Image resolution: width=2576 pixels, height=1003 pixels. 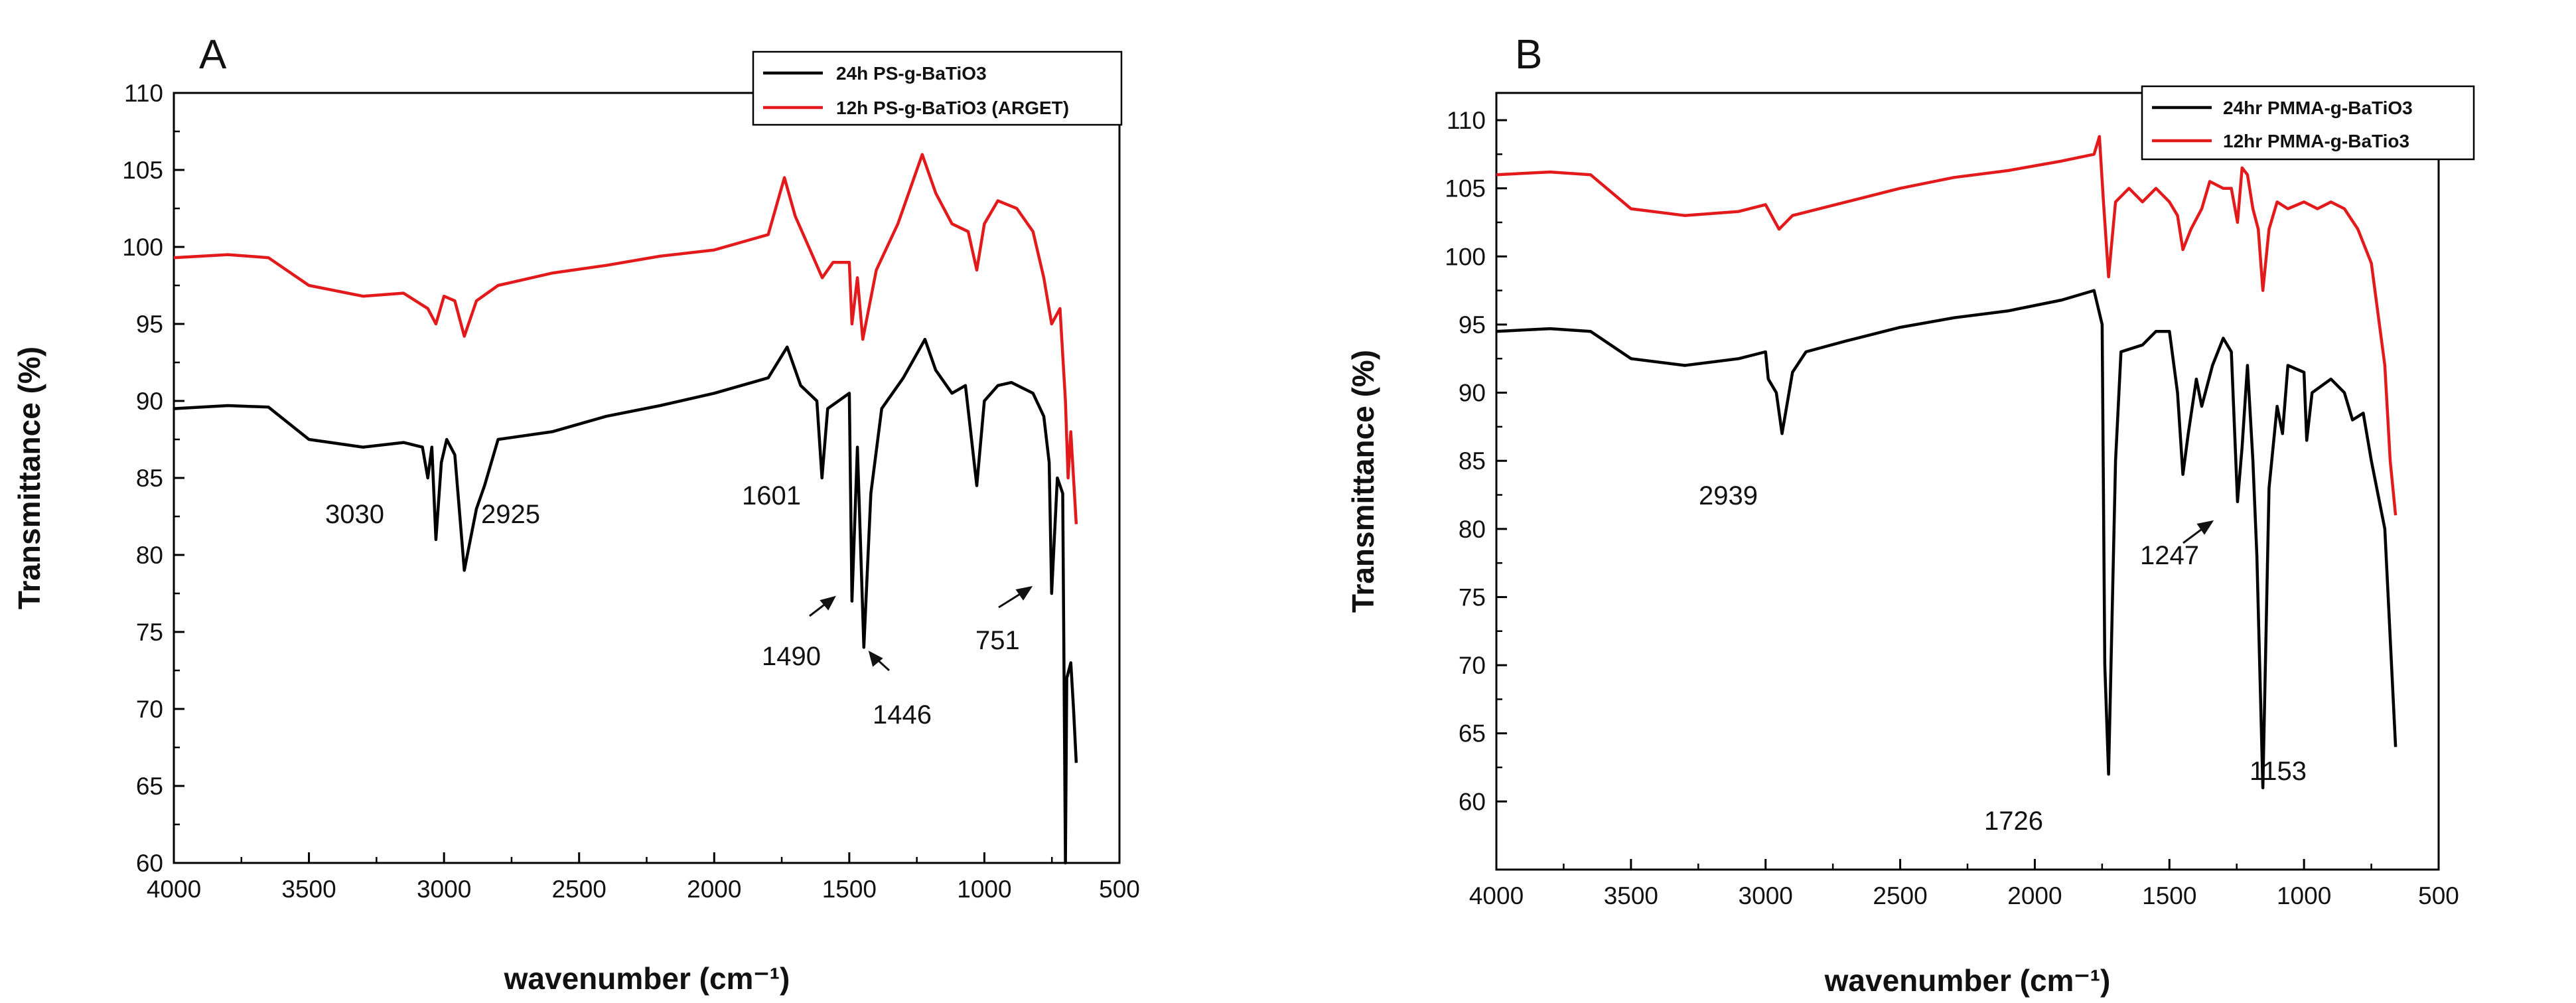 What do you see at coordinates (1529, 55) in the screenshot?
I see `panel-label-b: B` at bounding box center [1529, 55].